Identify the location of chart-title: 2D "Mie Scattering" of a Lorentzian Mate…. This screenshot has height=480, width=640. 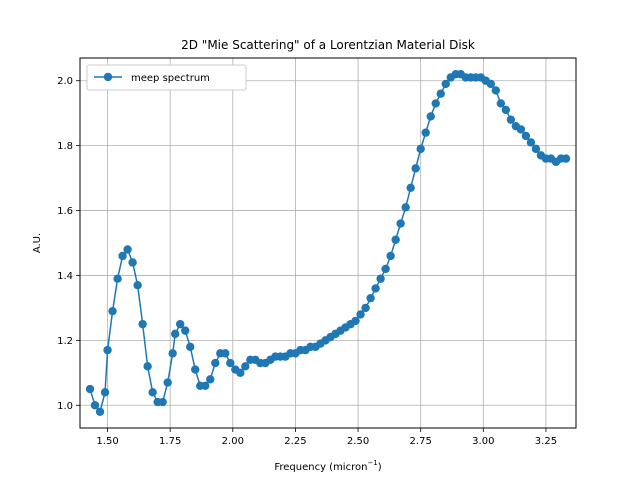
(328, 45).